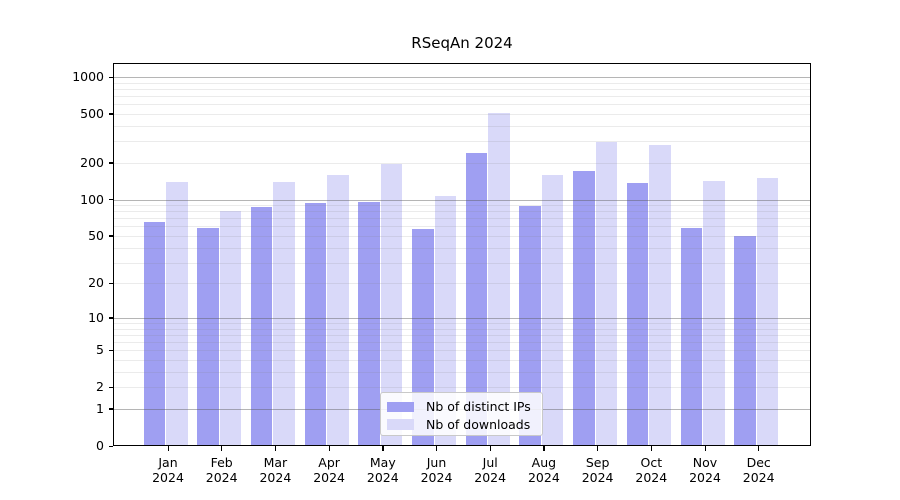 The width and height of the screenshot is (900, 500). Describe the element at coordinates (329, 470) in the screenshot. I see `x-tick-label-apr: Apr 2024` at that location.